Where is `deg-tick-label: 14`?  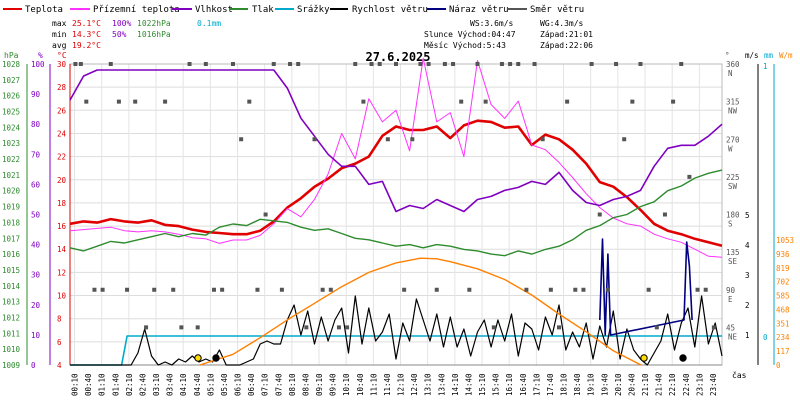
deg-tick-label: 14 is located at coordinates (62, 249).